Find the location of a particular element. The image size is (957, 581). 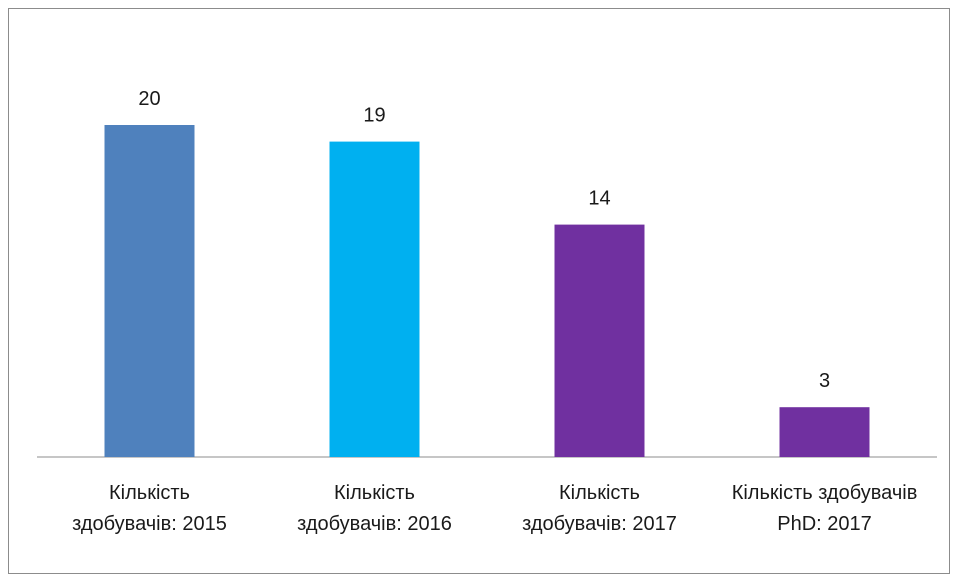

data-label: 14 is located at coordinates (599, 199).